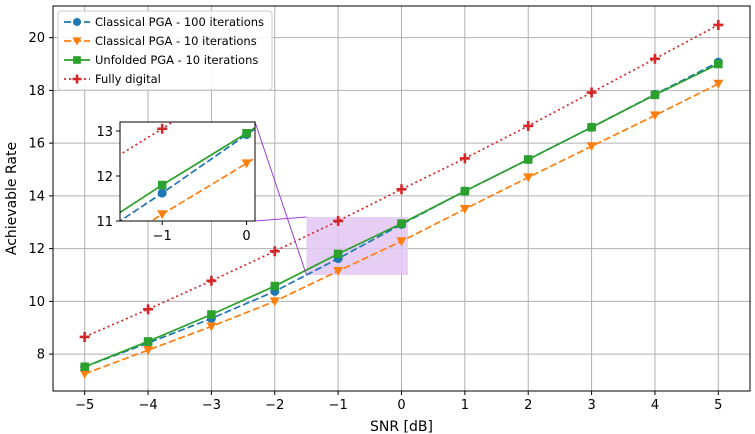  What do you see at coordinates (176, 41) in the screenshot?
I see `legend-label: Classical PGA - 10 iterations` at bounding box center [176, 41].